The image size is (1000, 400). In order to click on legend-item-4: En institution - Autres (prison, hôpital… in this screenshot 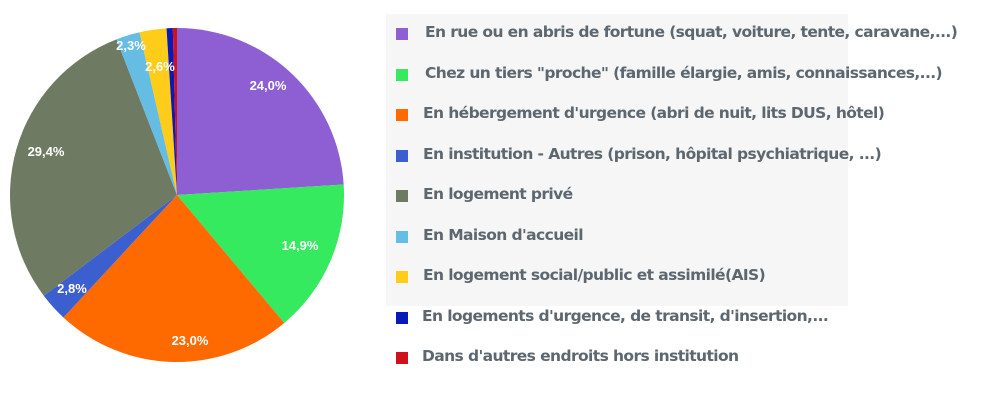, I will do `click(696, 158)`.